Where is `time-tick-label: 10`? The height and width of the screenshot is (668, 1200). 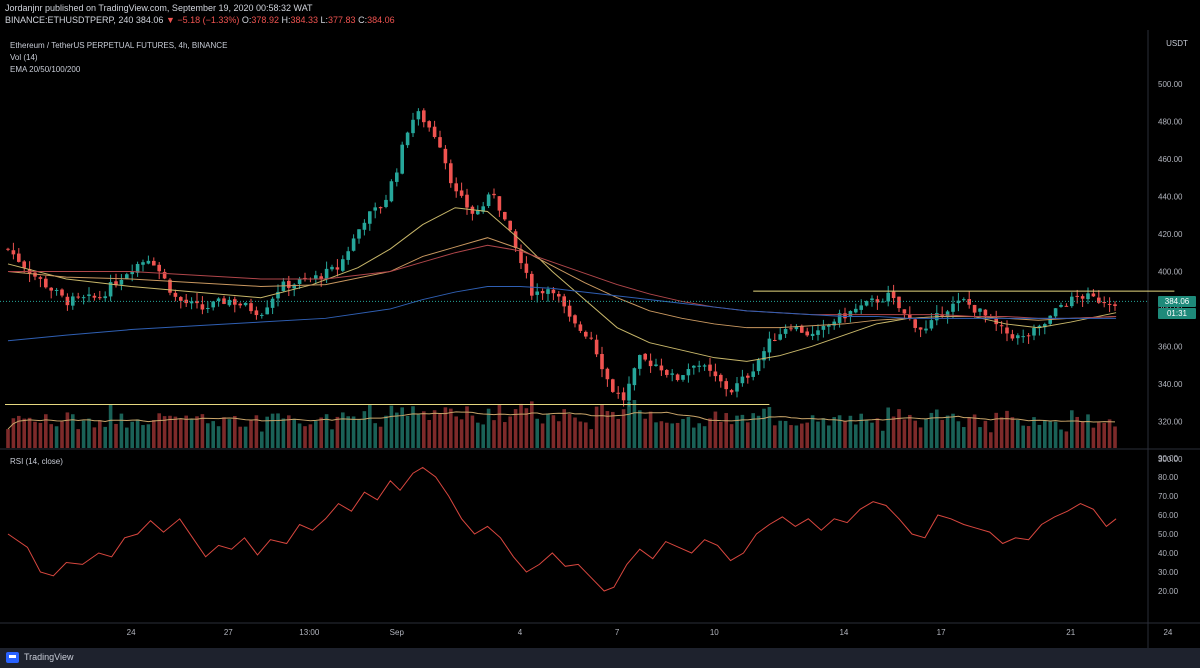
time-tick-label: 10 is located at coordinates (714, 632).